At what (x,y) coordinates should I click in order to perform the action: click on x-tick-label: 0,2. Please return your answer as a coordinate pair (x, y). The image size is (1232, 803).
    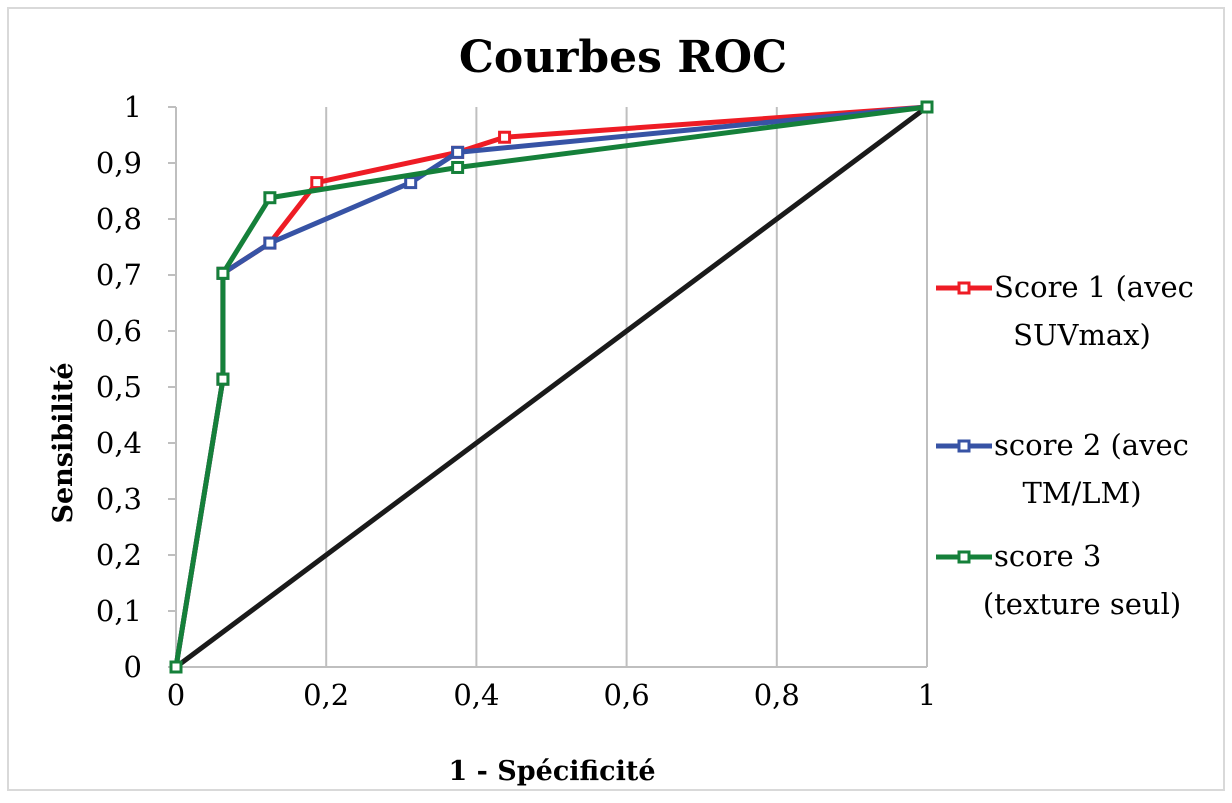
    Looking at the image, I should click on (326, 695).